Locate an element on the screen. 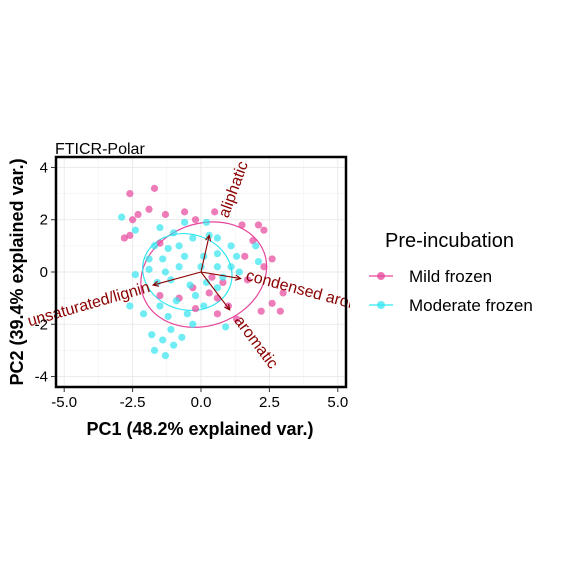 The image size is (576, 576). loading-arrow-unsaturated-lignin is located at coordinates (177, 278).